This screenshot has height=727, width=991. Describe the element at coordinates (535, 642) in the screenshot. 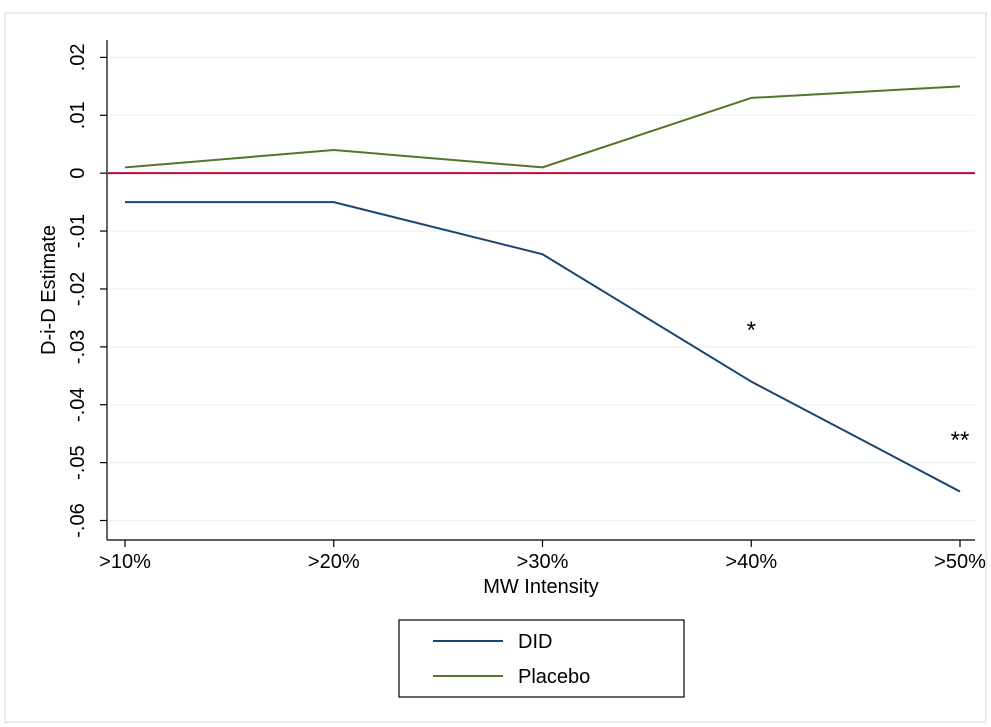

I see `legend-label-did: DID` at that location.